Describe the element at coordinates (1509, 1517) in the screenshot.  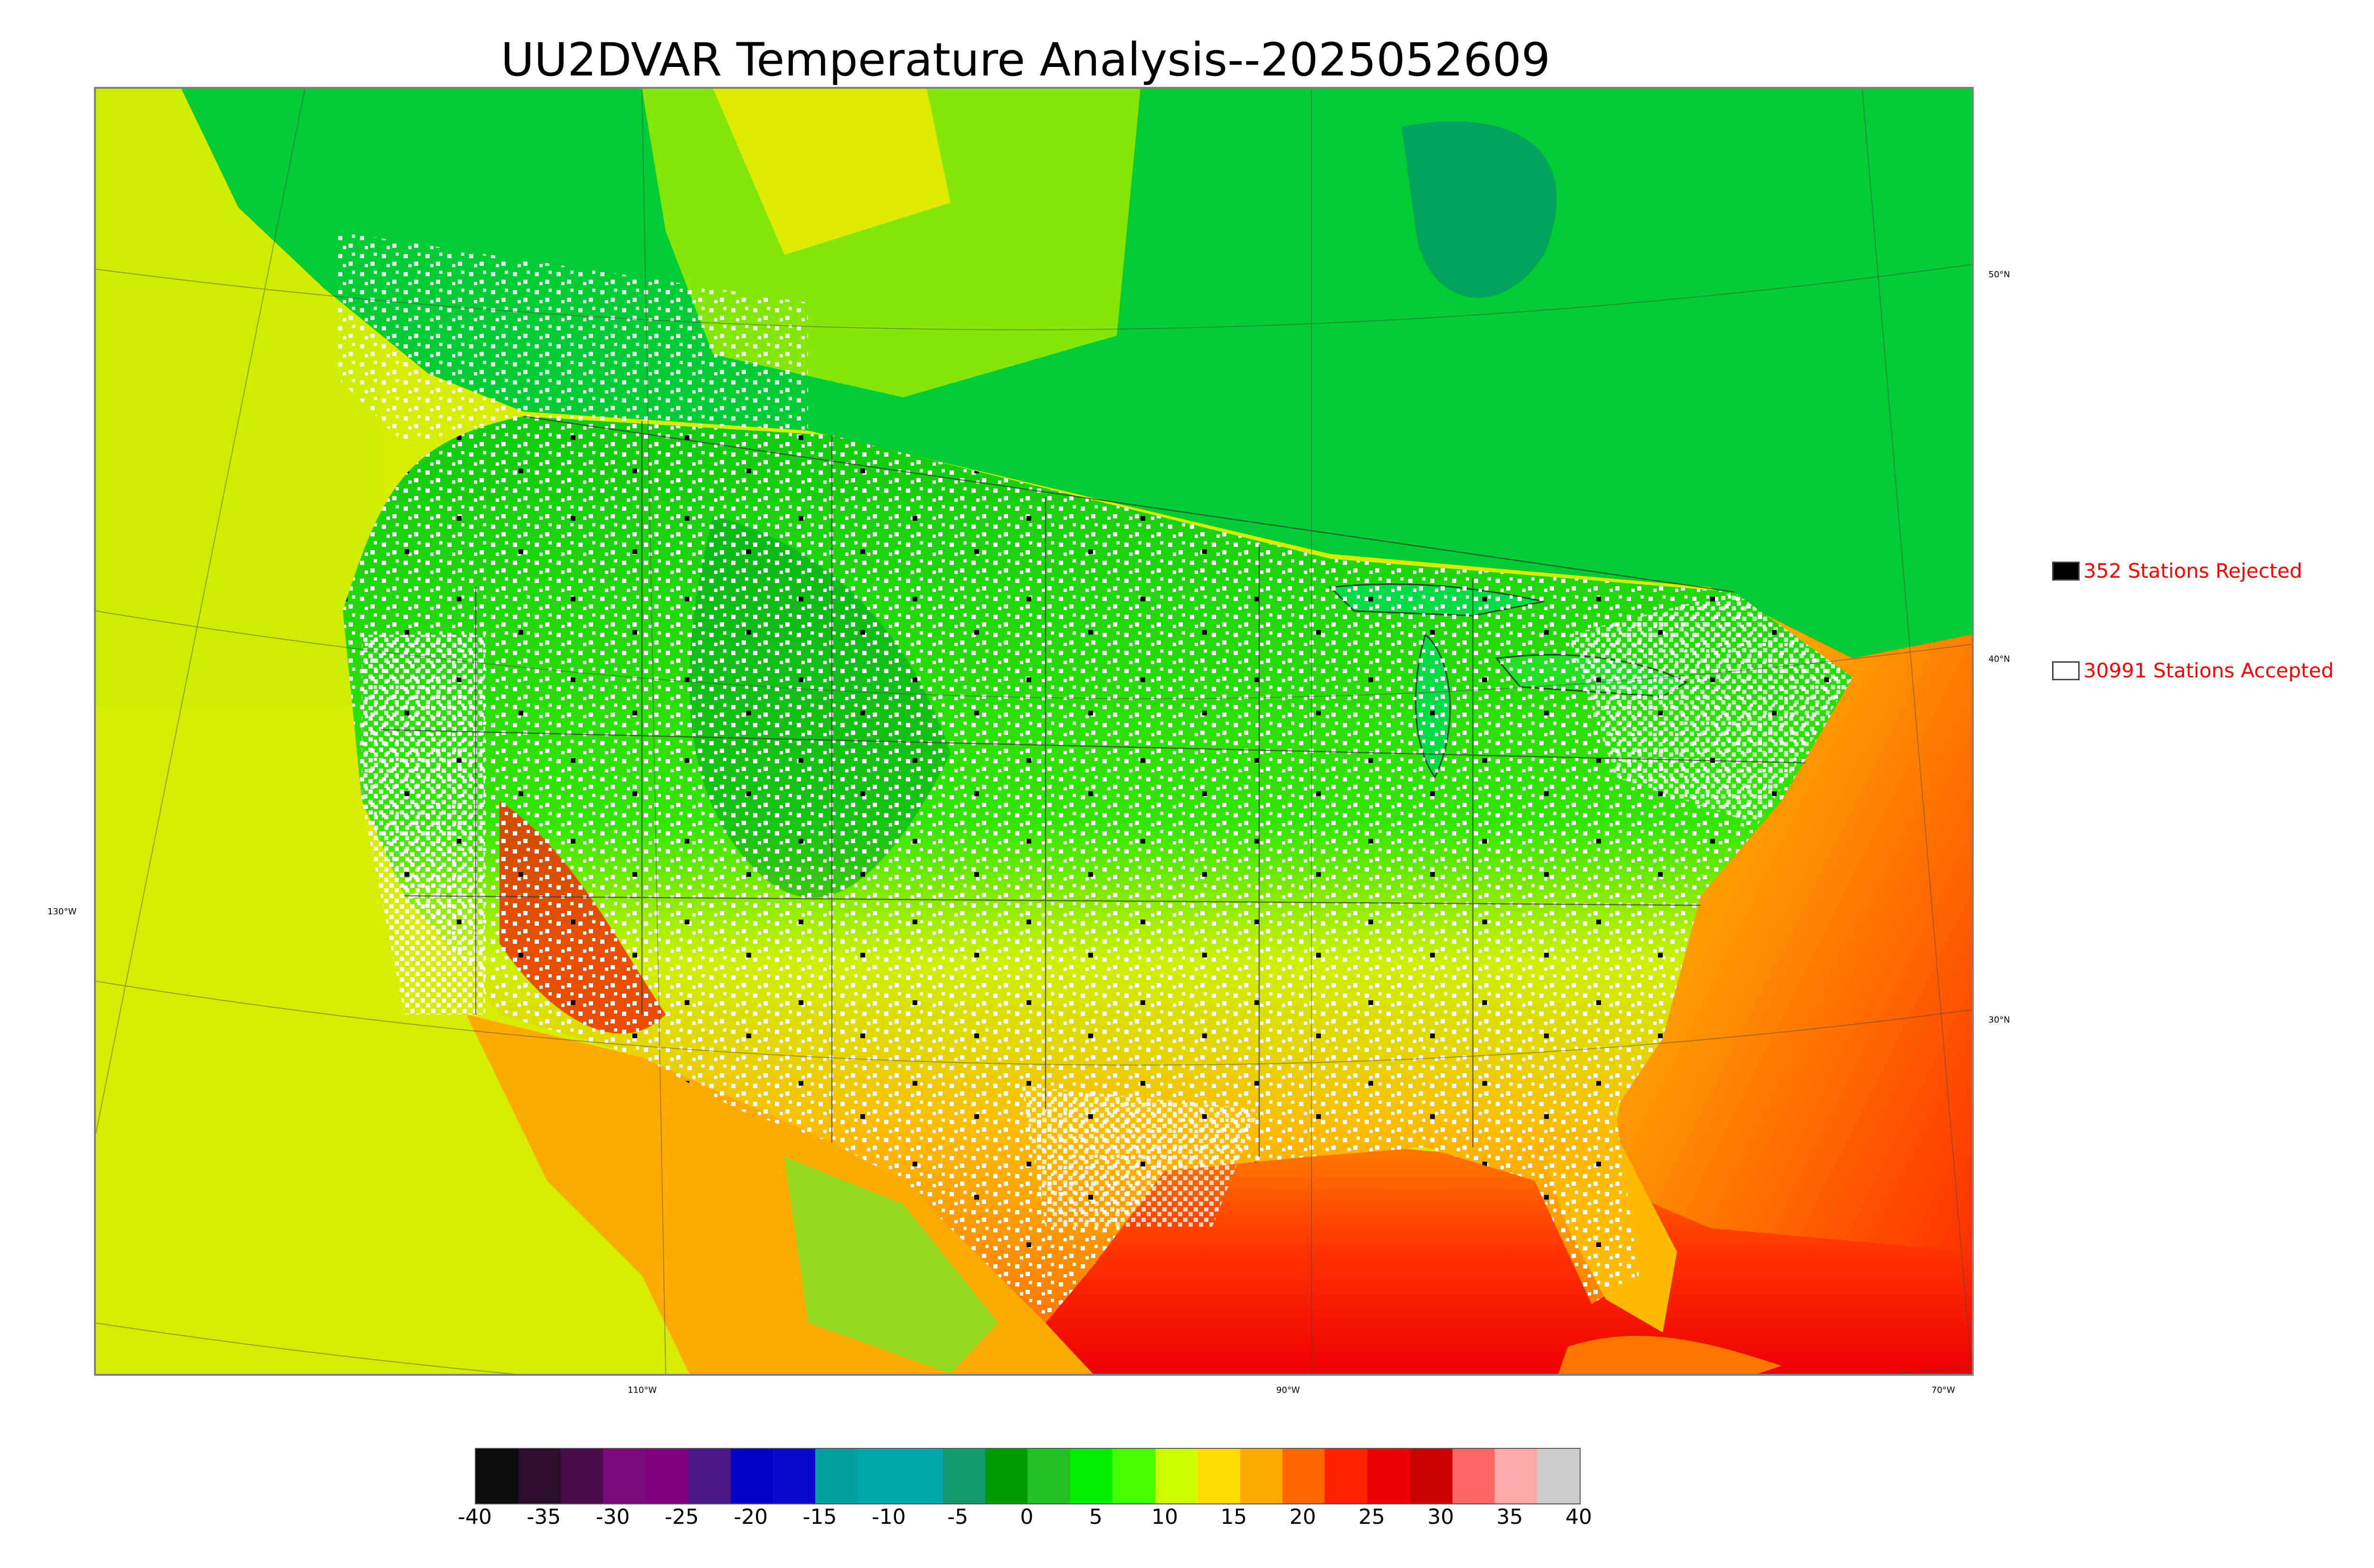
I see `colorbar-tick-label: 35` at that location.